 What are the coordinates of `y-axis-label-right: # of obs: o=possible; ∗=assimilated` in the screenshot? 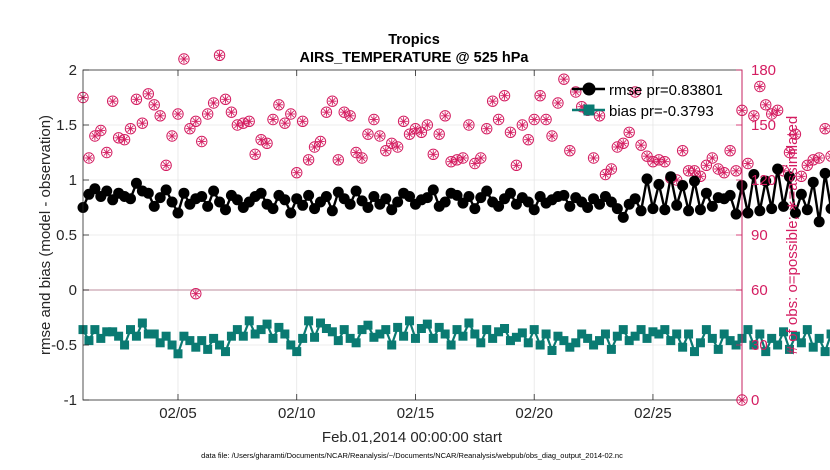 It's located at (792, 235).